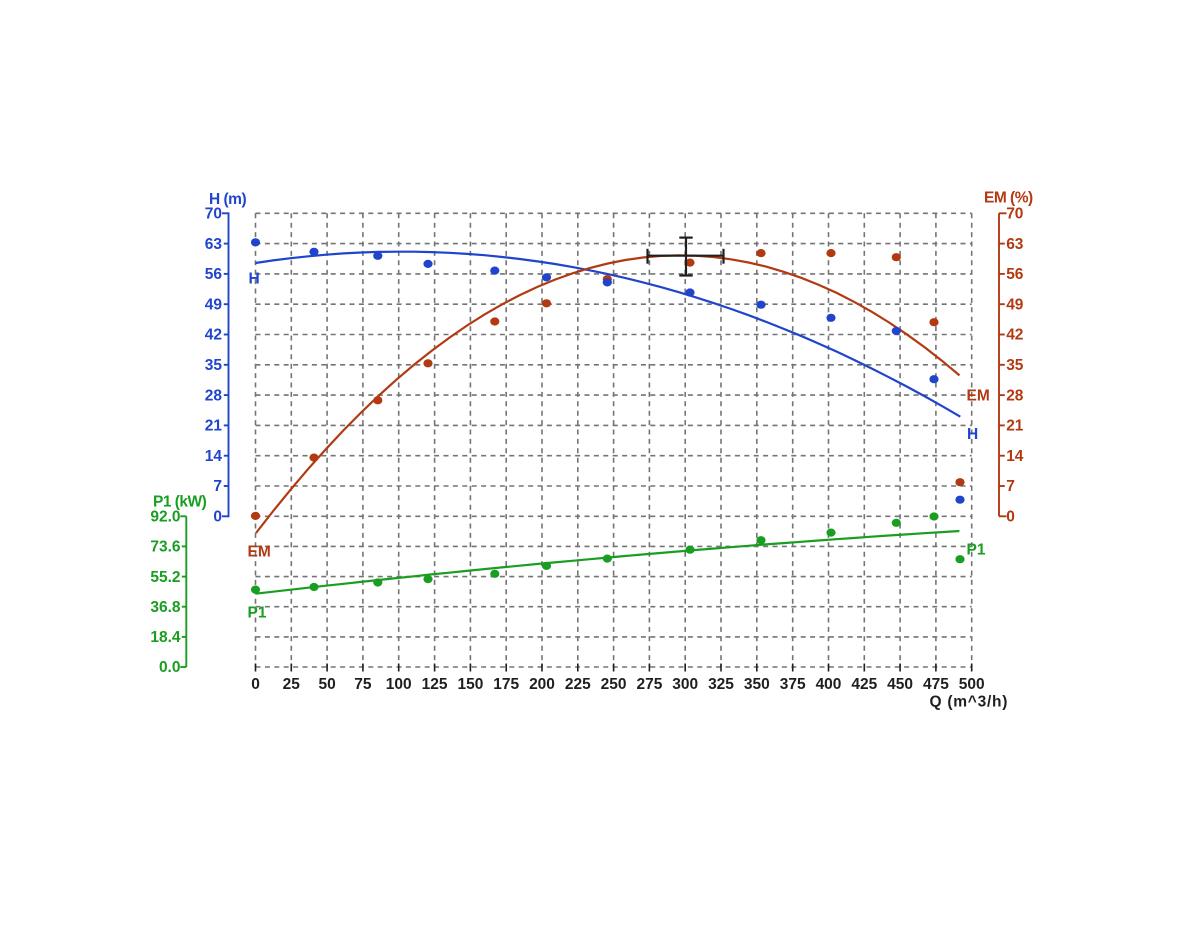 The width and height of the screenshot is (1200, 950). What do you see at coordinates (542, 684) in the screenshot?
I see `svg-text: 200` at bounding box center [542, 684].